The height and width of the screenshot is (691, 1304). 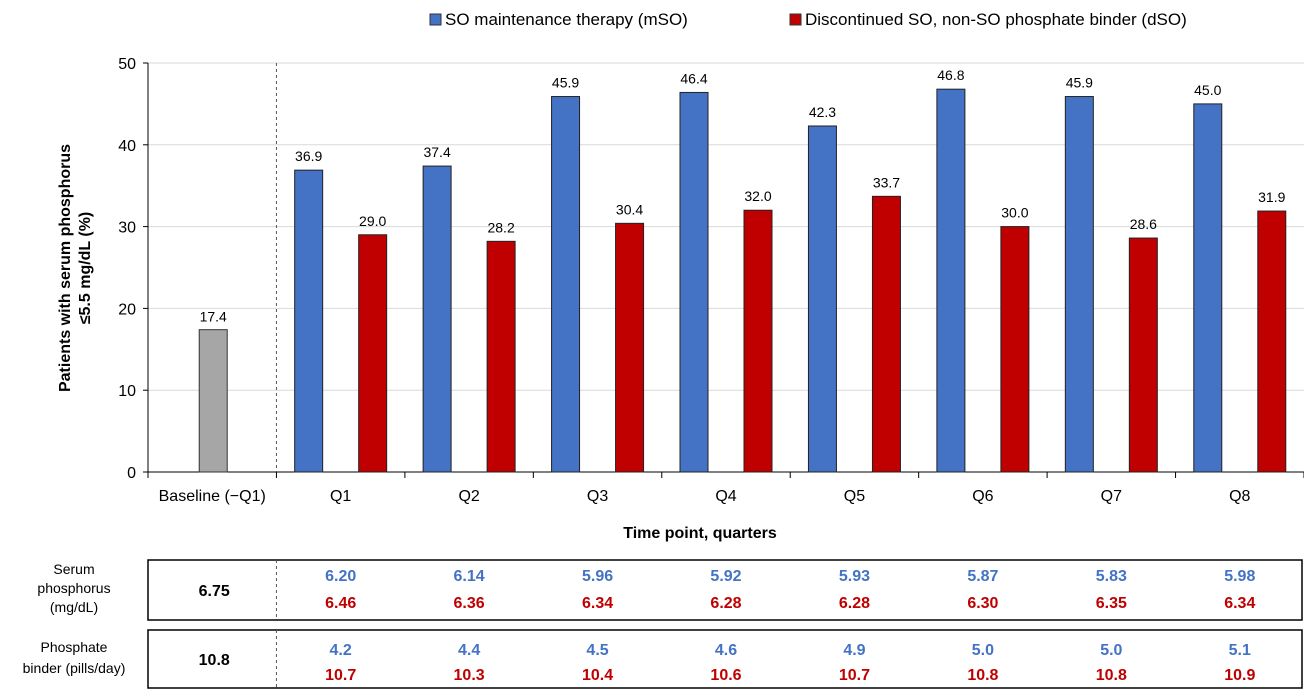 What do you see at coordinates (982, 603) in the screenshot?
I see `table-value-dso: 6.30` at bounding box center [982, 603].